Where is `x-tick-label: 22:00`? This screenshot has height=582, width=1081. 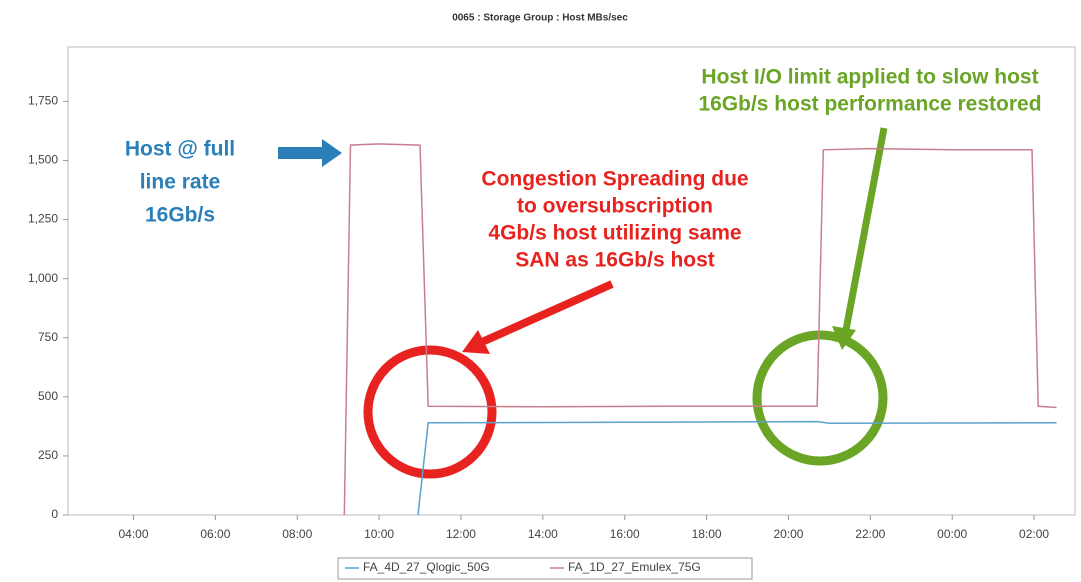 x-tick-label: 22:00 is located at coordinates (870, 534).